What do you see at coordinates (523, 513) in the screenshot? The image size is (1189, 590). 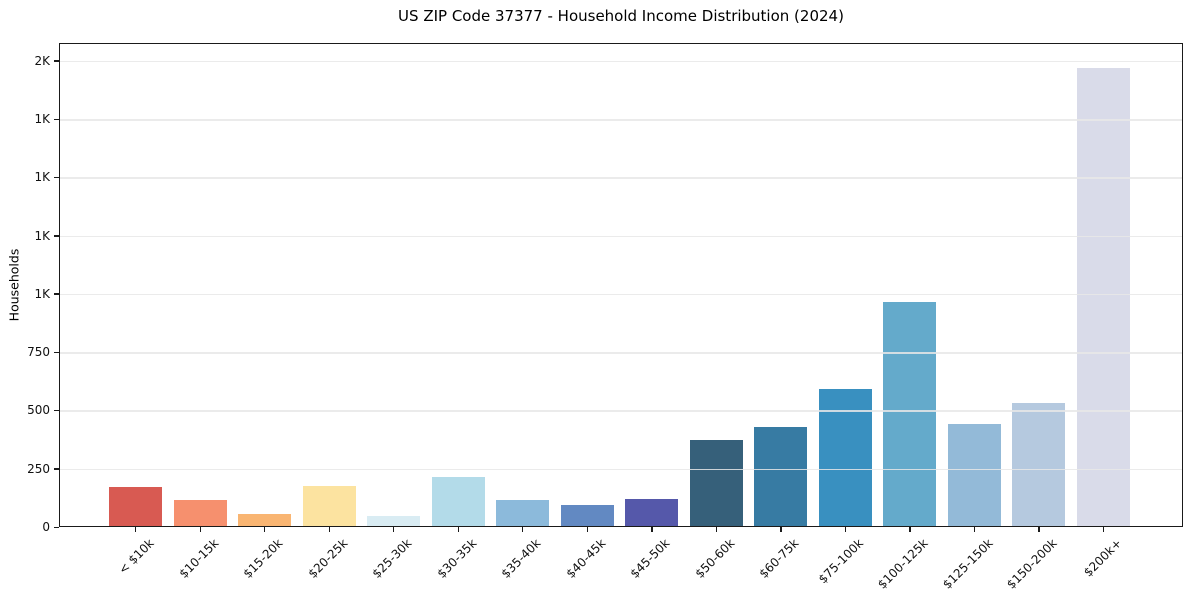 I see `bar-$35-40k` at bounding box center [523, 513].